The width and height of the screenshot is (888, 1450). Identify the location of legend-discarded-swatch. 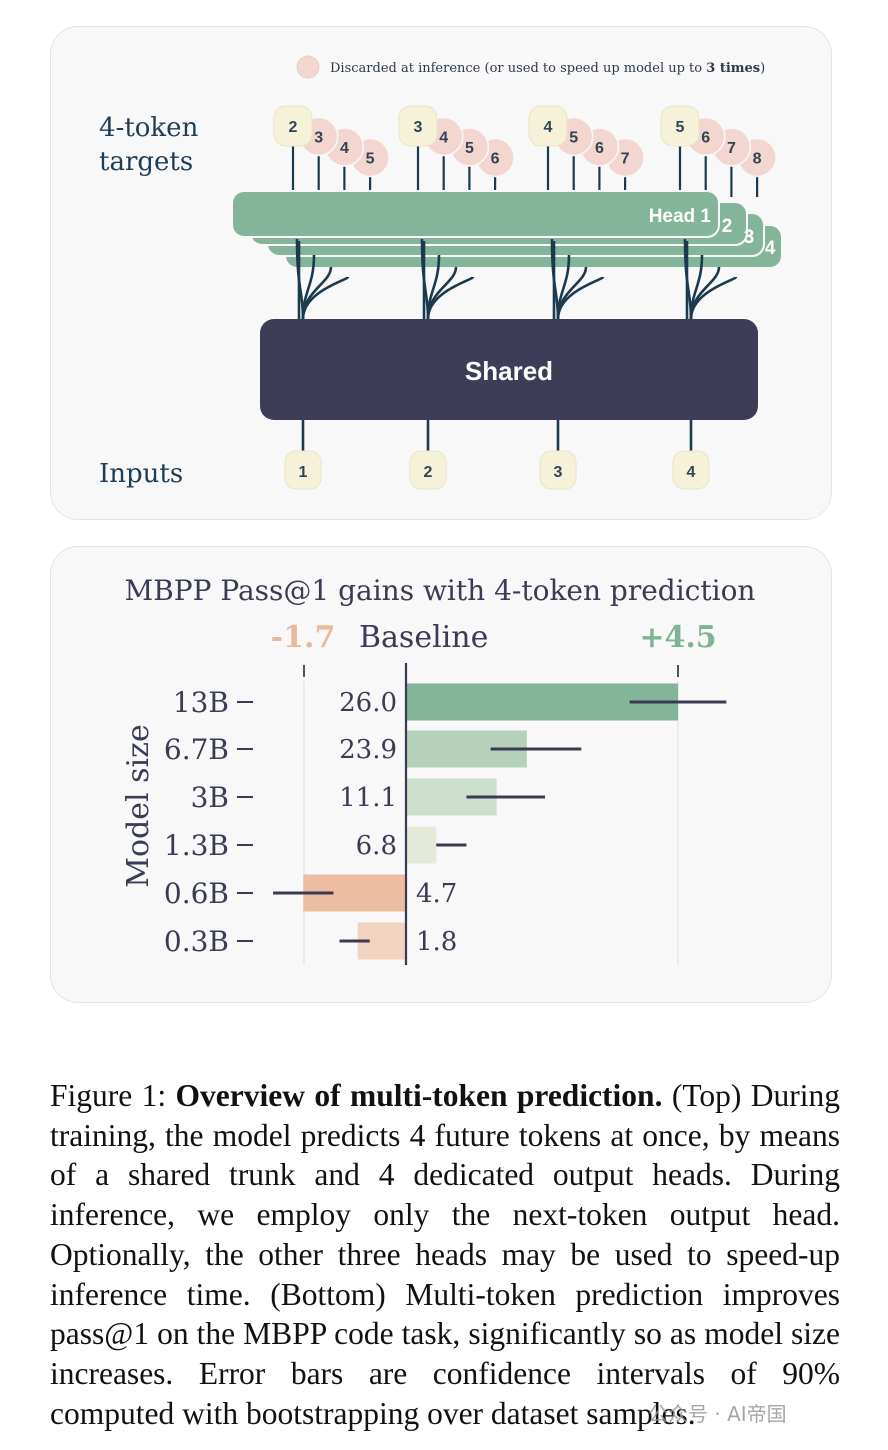
(308, 67).